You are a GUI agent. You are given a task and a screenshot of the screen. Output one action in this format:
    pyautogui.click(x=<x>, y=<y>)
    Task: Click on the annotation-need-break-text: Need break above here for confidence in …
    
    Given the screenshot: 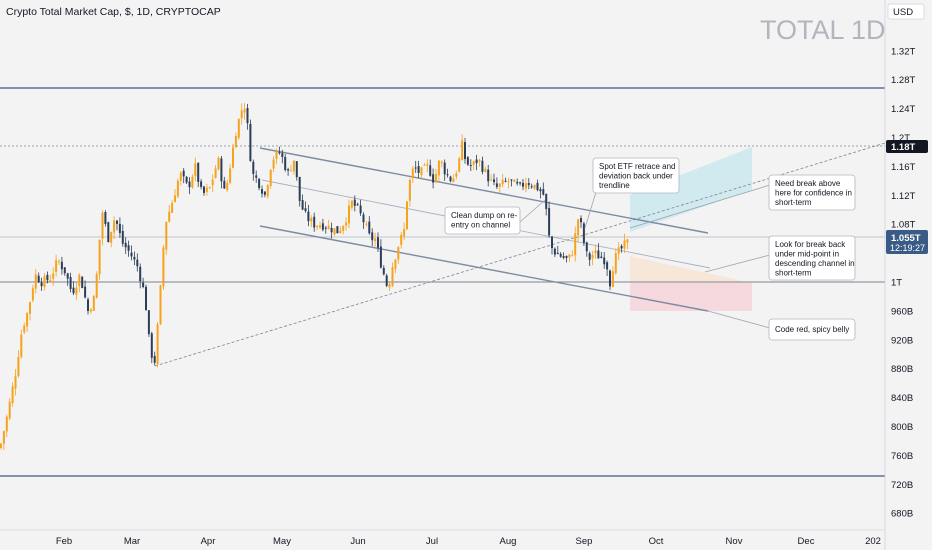 What is the action you would take?
    pyautogui.click(x=814, y=193)
    